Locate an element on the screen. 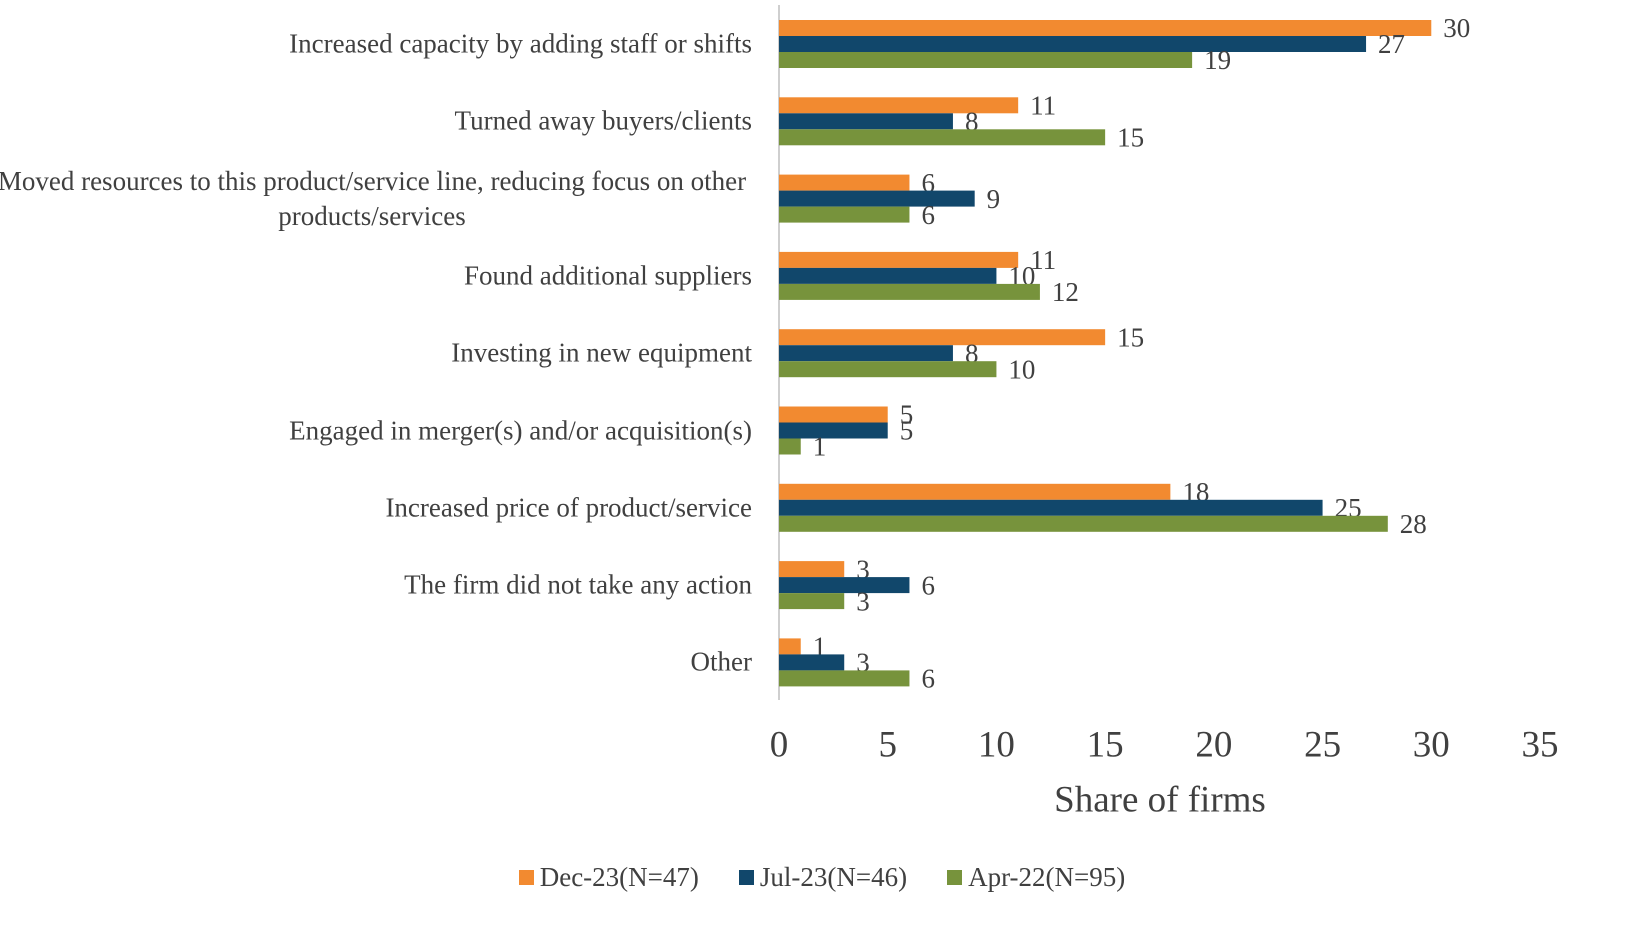  legend-label: Apr-22(N=95) is located at coordinates (1047, 877).